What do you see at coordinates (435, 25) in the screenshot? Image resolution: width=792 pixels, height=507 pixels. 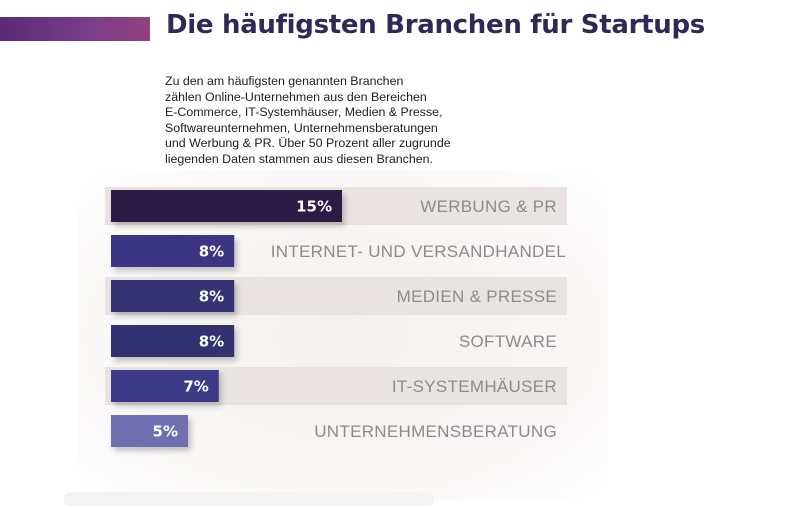 I see `page-title: Die häufigsten Branchen für Startups` at bounding box center [435, 25].